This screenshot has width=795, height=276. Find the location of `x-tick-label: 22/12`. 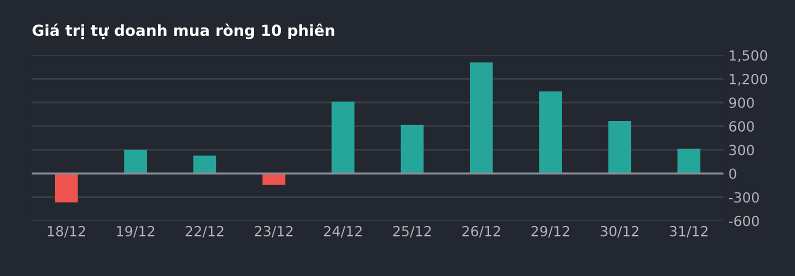

x-tick-label: 22/12 is located at coordinates (205, 232).